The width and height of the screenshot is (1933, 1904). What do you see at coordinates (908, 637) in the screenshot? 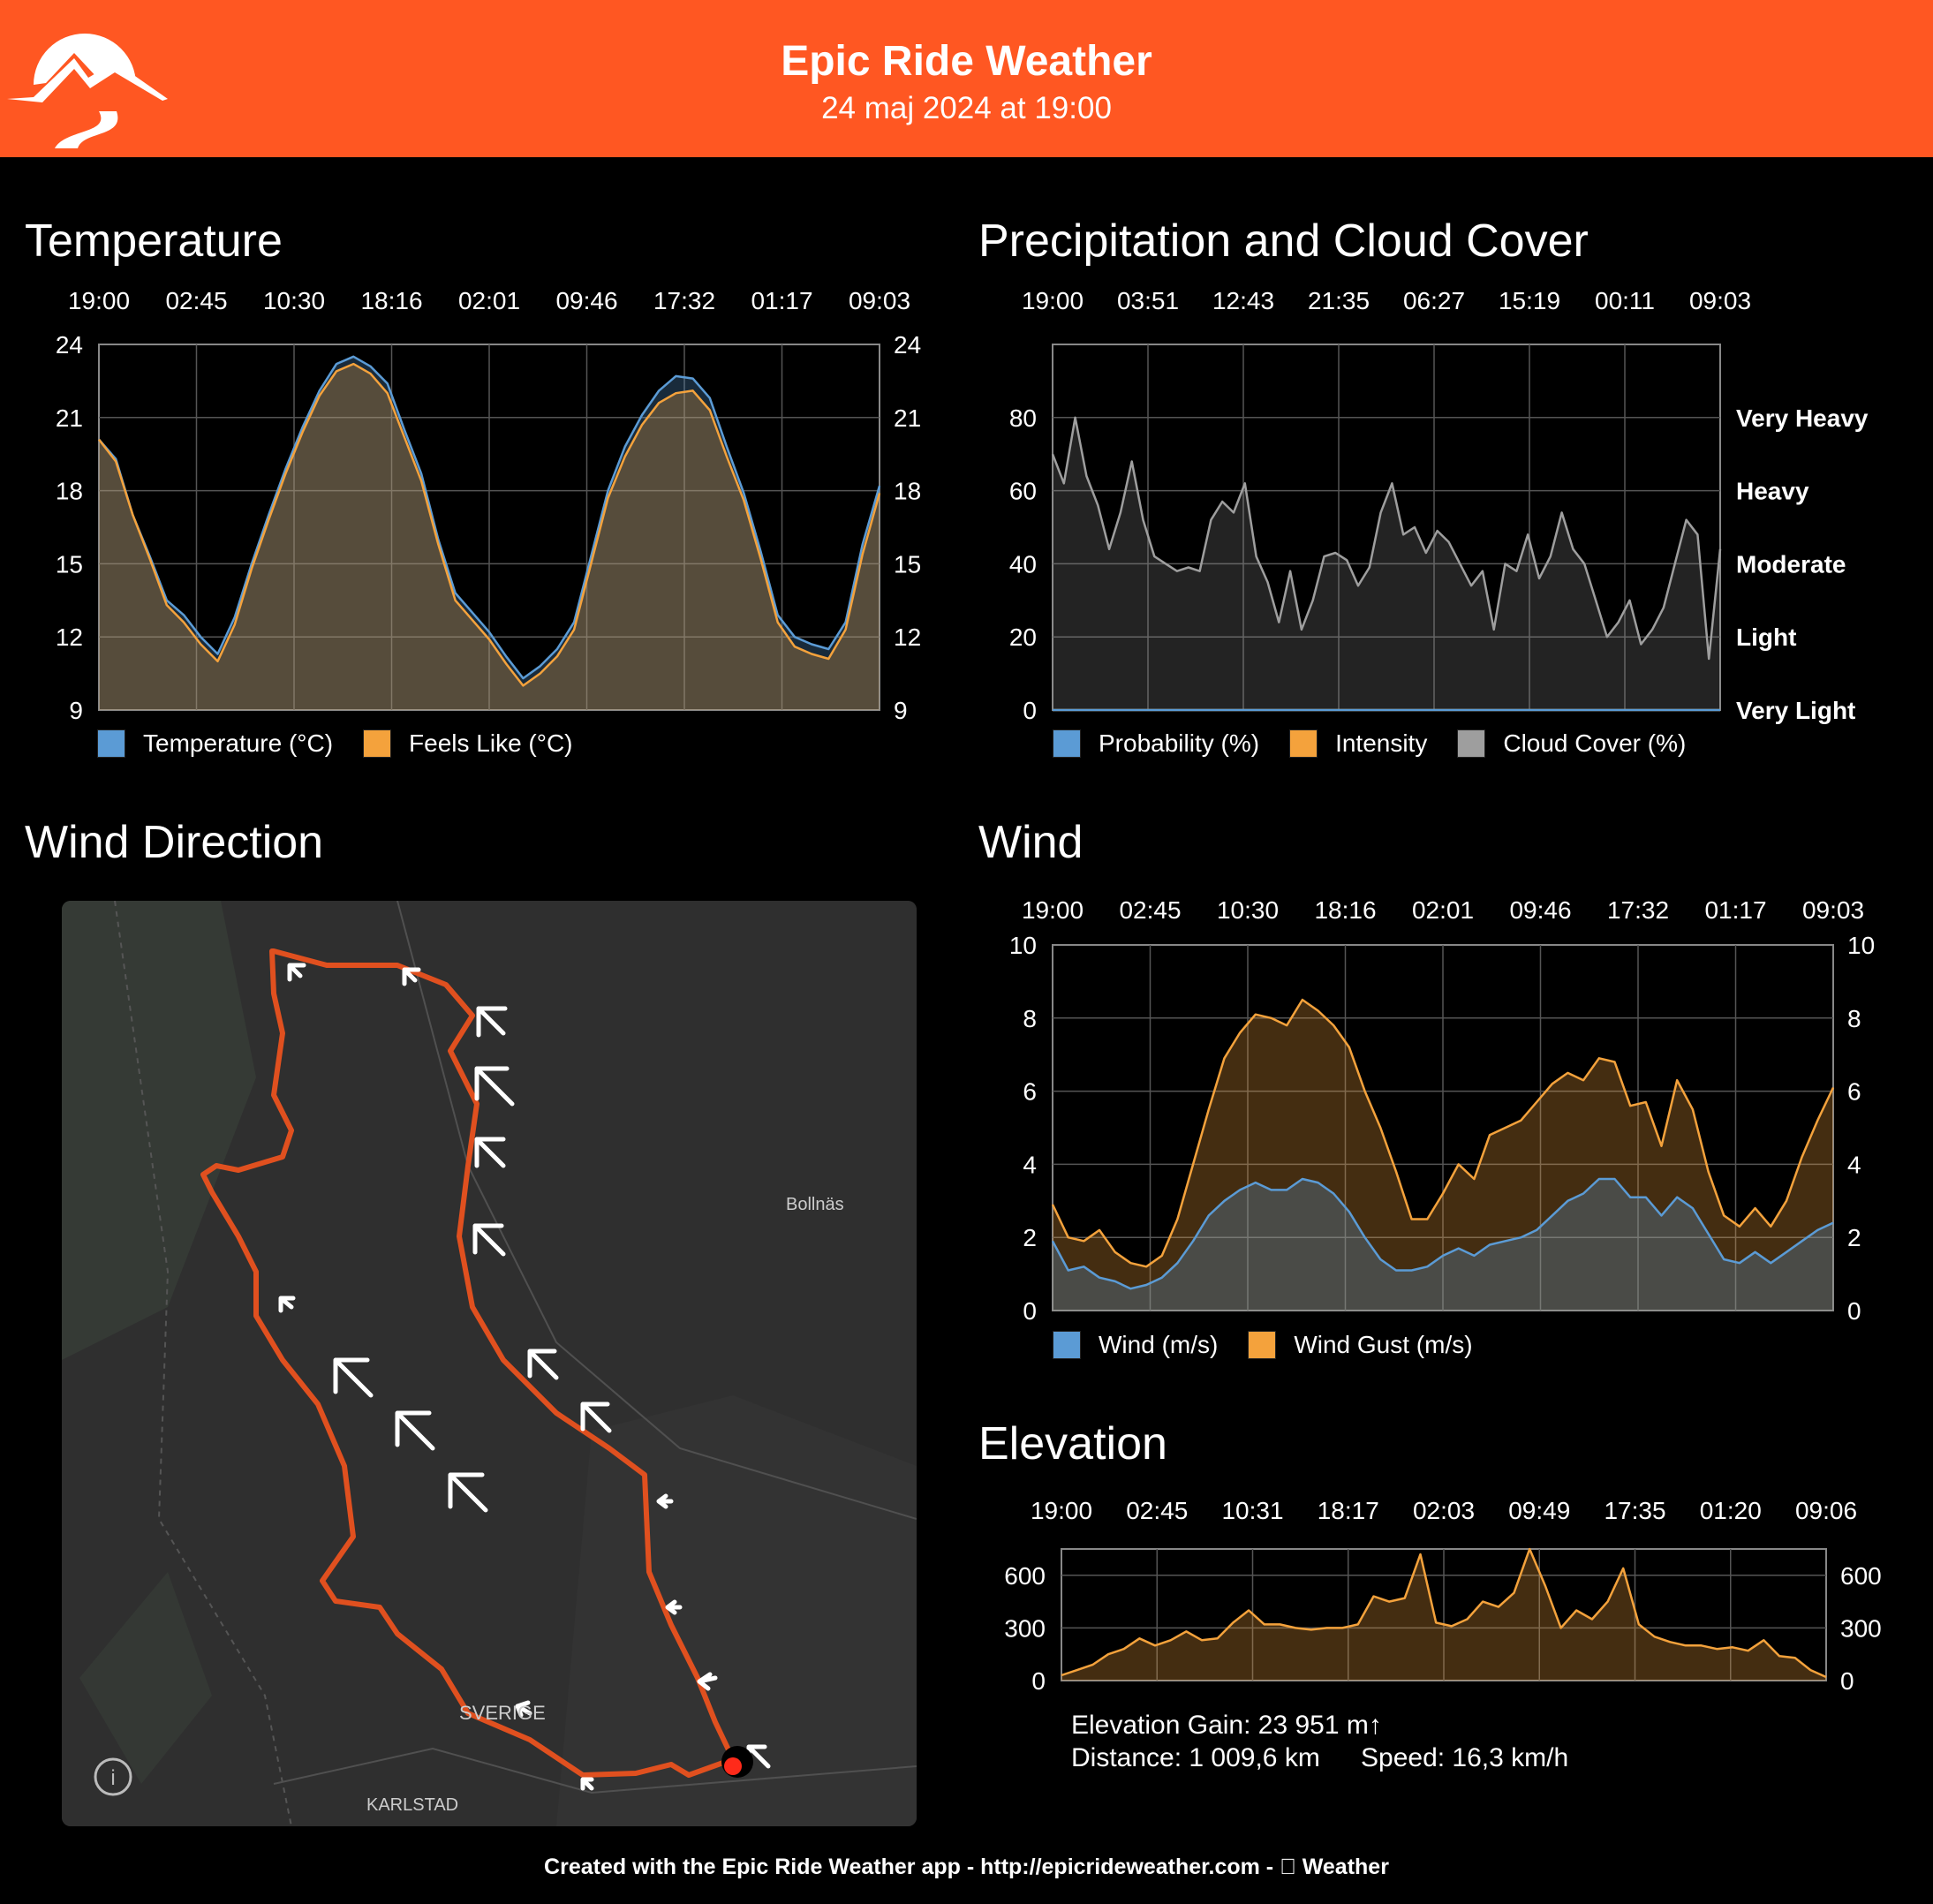
I see `y-tick-label-right: 12` at bounding box center [908, 637].